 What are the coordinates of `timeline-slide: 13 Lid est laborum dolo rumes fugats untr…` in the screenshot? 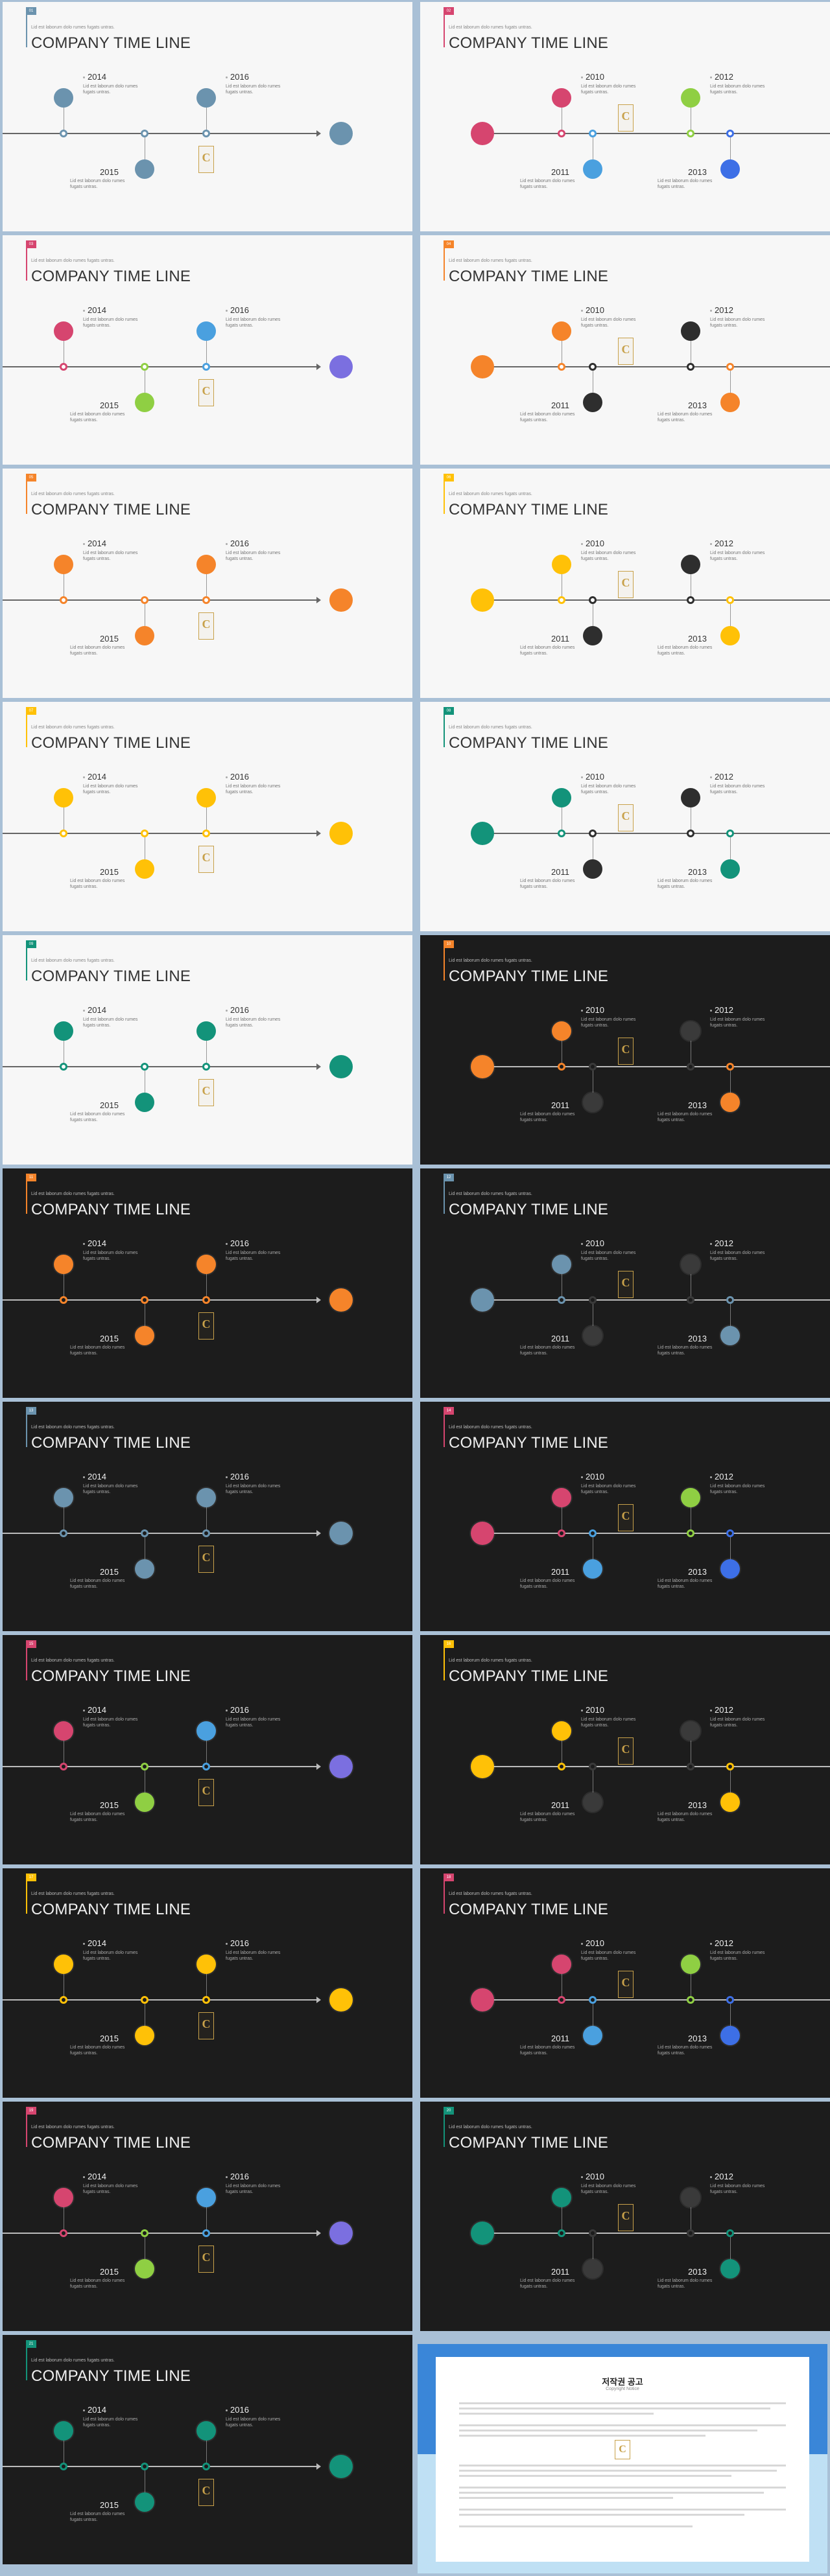 It's located at (207, 1517).